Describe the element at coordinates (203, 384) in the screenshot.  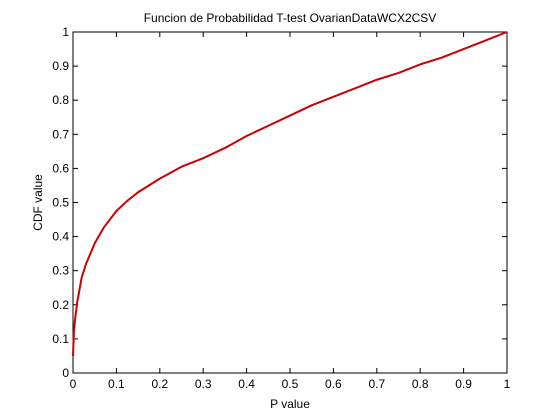
I see `x-tick-label: 0.3` at that location.